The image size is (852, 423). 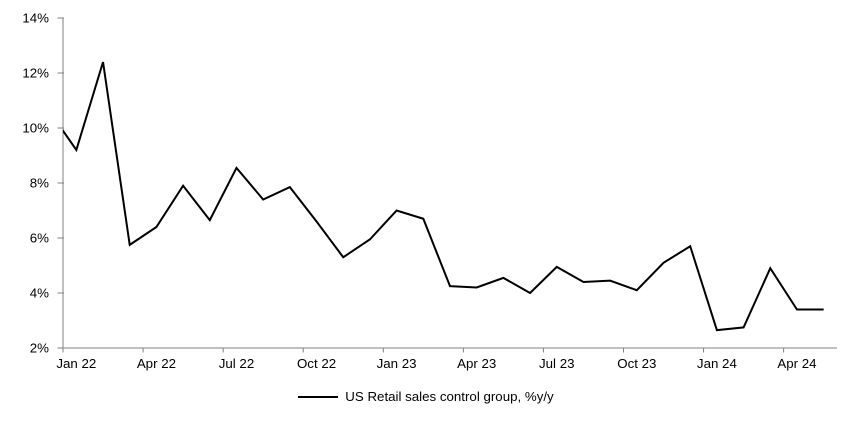 I want to click on x-tick-label: Oct 23, so click(x=636, y=363).